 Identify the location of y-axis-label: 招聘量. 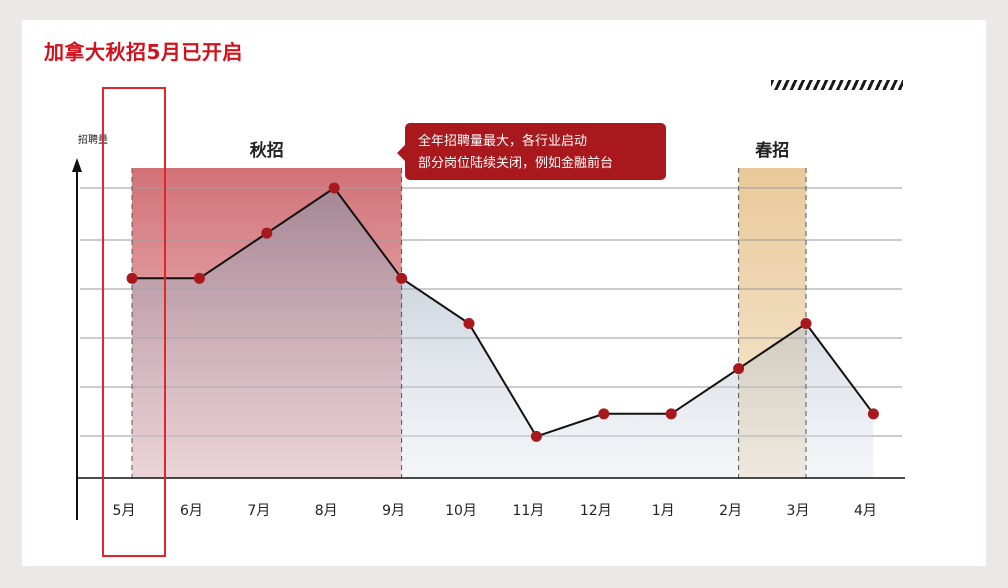
(93, 139).